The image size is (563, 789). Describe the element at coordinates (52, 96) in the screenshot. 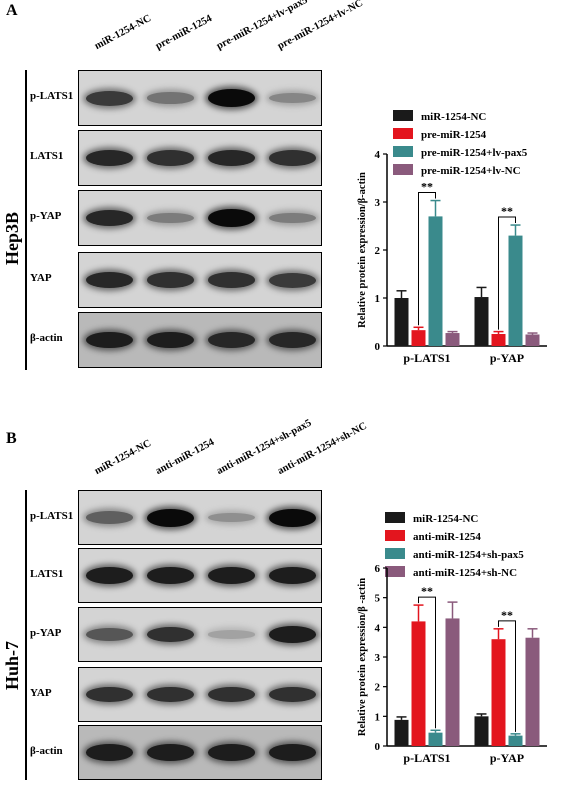

I see `blot-label: p-LATS1` at that location.